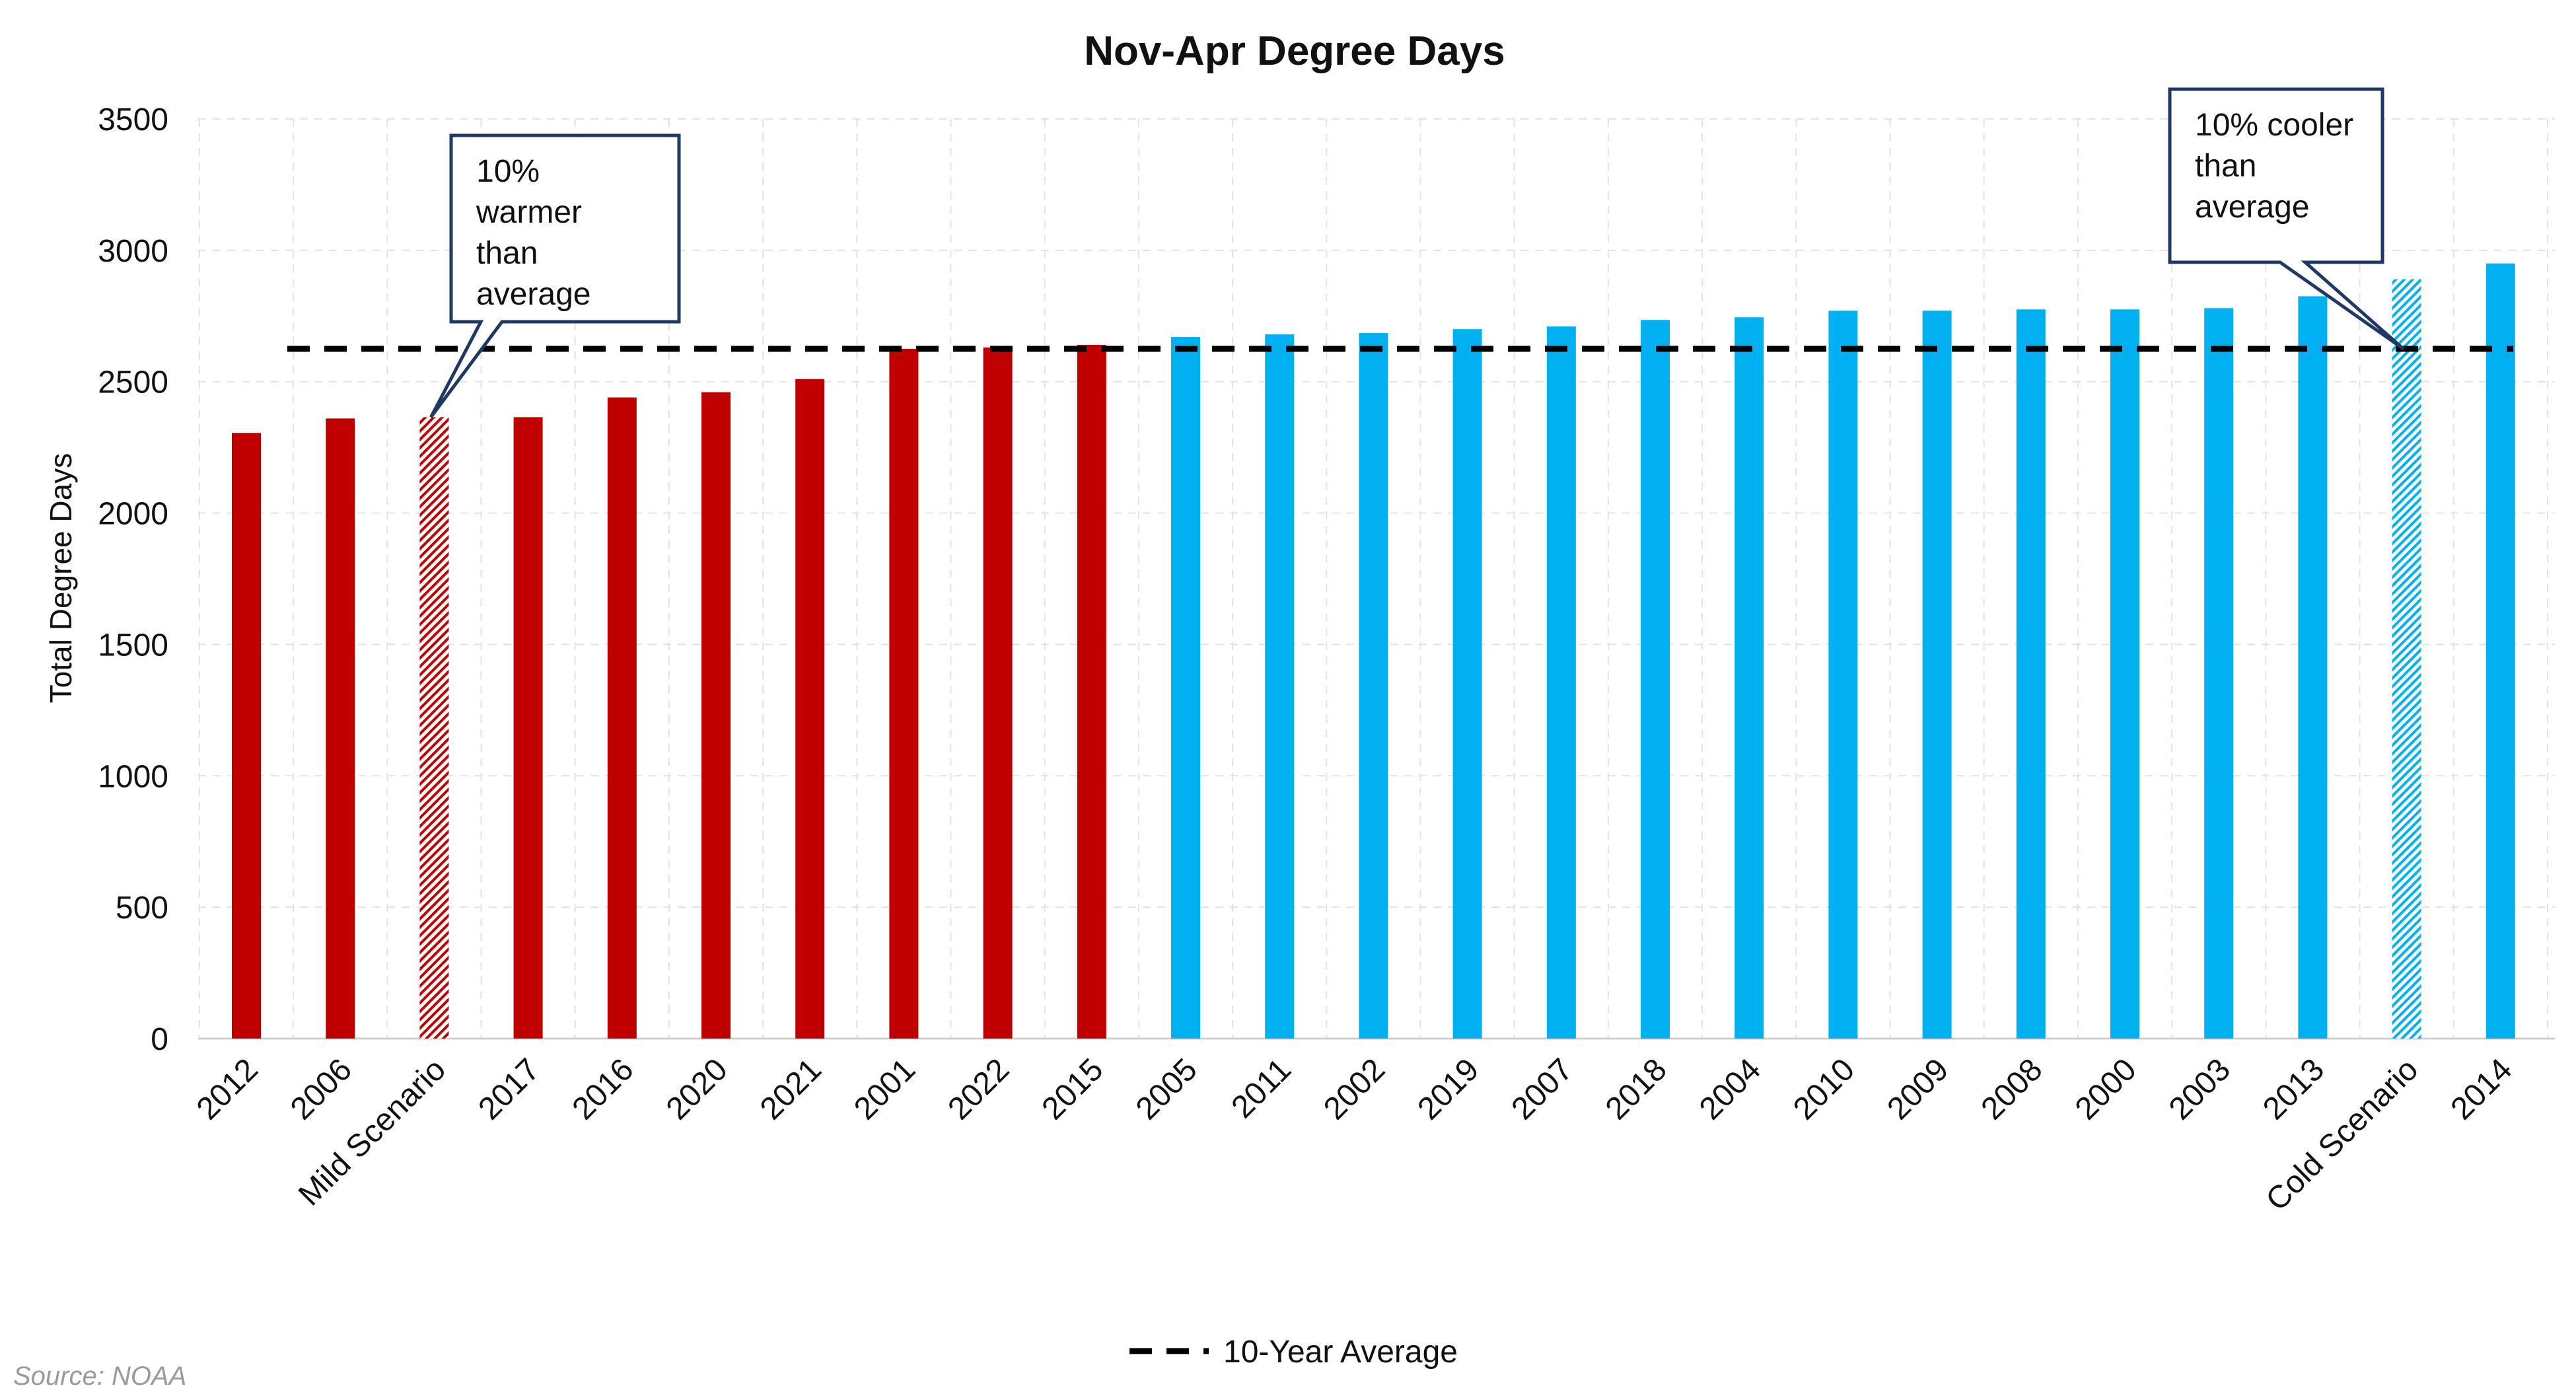 The image size is (2576, 1396). What do you see at coordinates (133, 251) in the screenshot?
I see `y-tick-label: 3000` at bounding box center [133, 251].